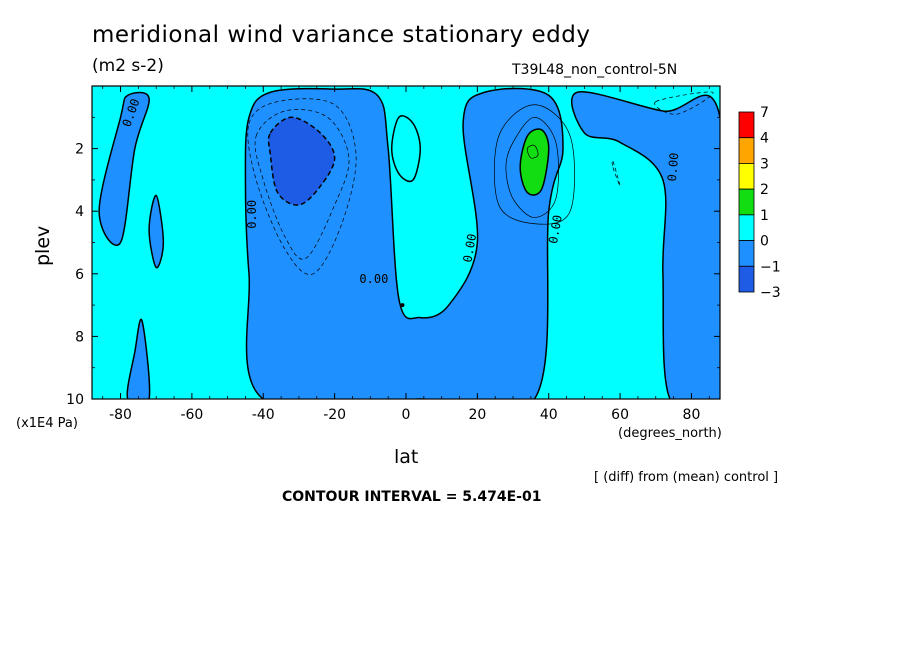 The width and height of the screenshot is (904, 654). Describe the element at coordinates (406, 415) in the screenshot. I see `x-tick-label-4: 0` at that location.